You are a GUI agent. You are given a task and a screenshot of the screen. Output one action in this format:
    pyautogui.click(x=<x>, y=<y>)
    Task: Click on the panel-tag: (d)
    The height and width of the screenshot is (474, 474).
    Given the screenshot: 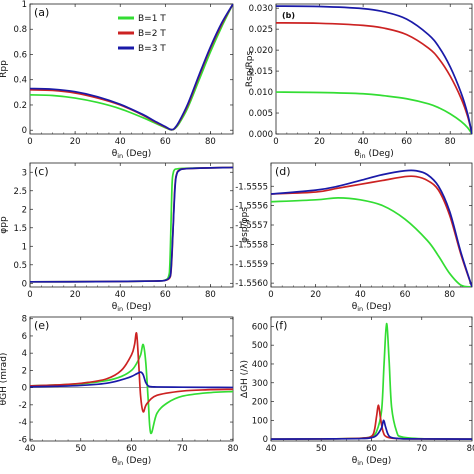 What is the action you would take?
    pyautogui.click(x=283, y=171)
    